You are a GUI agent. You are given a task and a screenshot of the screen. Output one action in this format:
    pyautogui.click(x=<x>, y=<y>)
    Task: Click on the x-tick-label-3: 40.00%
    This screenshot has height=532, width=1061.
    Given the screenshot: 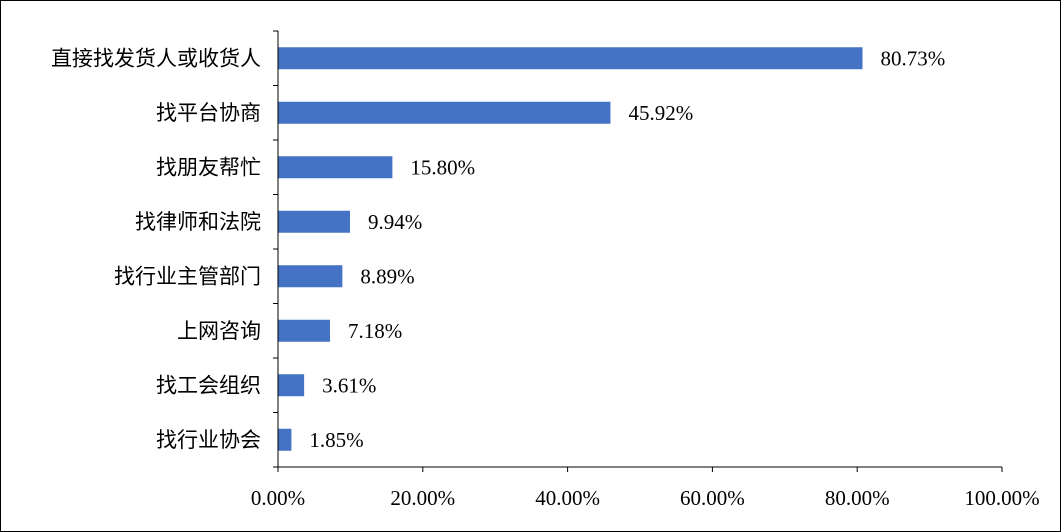 What is the action you would take?
    pyautogui.click(x=567, y=498)
    